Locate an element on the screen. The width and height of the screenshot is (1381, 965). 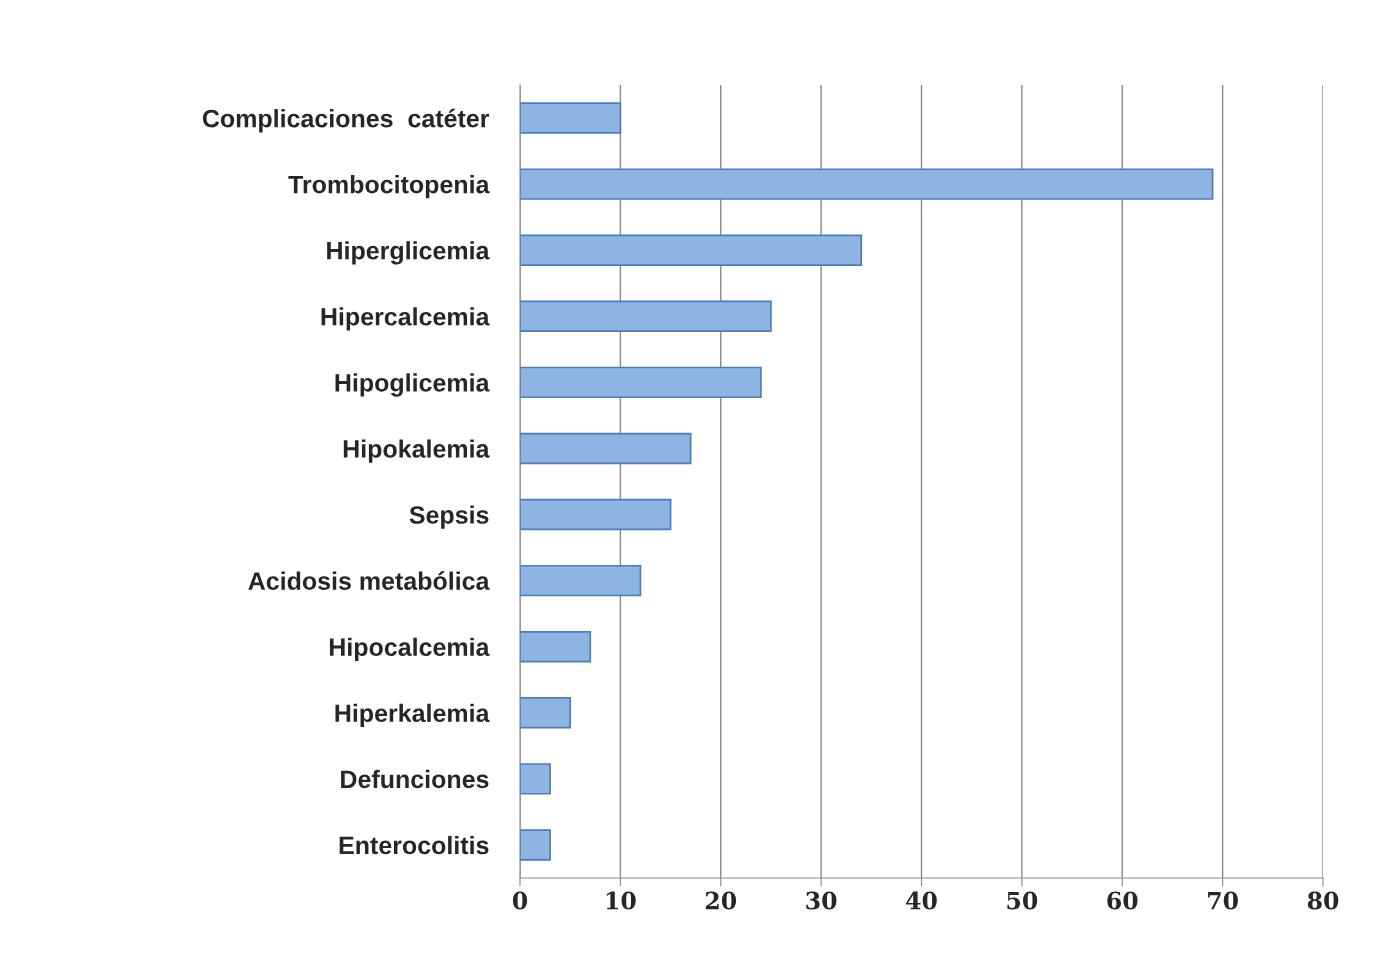
x-tick-label: 0 is located at coordinates (520, 900).